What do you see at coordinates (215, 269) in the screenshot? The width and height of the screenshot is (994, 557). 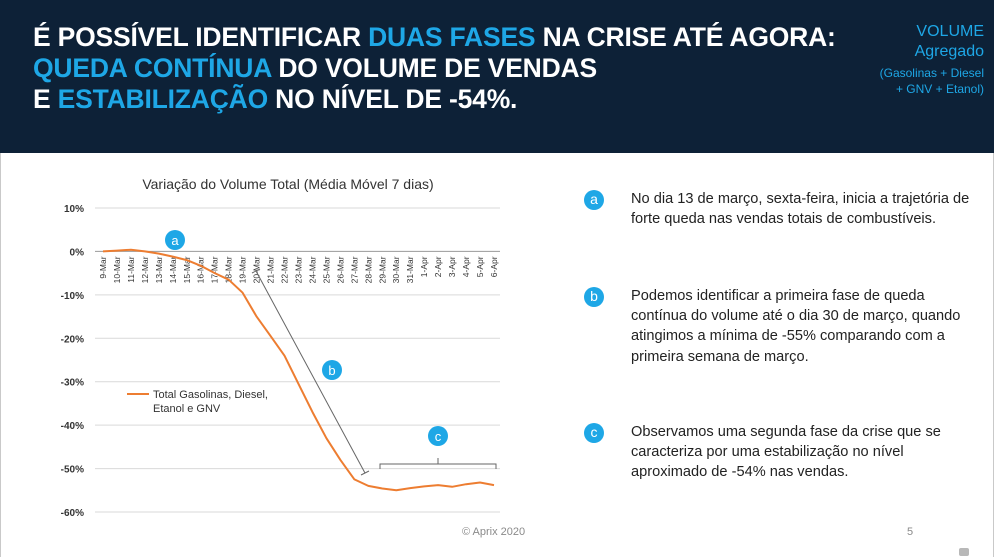 I see `x-tick-label: 17-Mar` at bounding box center [215, 269].